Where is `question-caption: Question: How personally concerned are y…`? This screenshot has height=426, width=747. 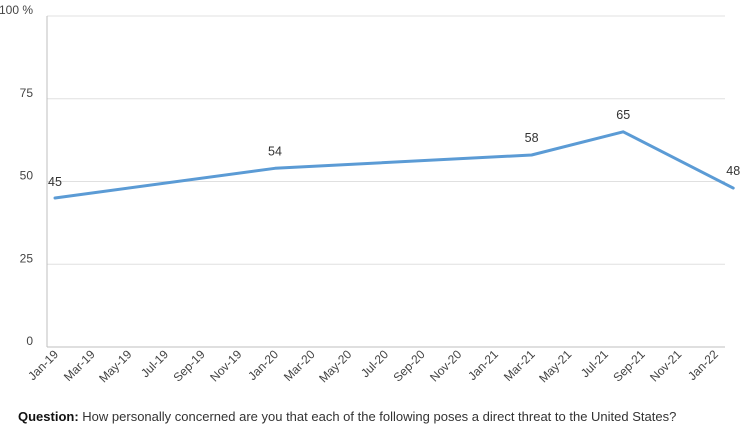
question-caption: Question: How personally concerned are y… is located at coordinates (347, 416).